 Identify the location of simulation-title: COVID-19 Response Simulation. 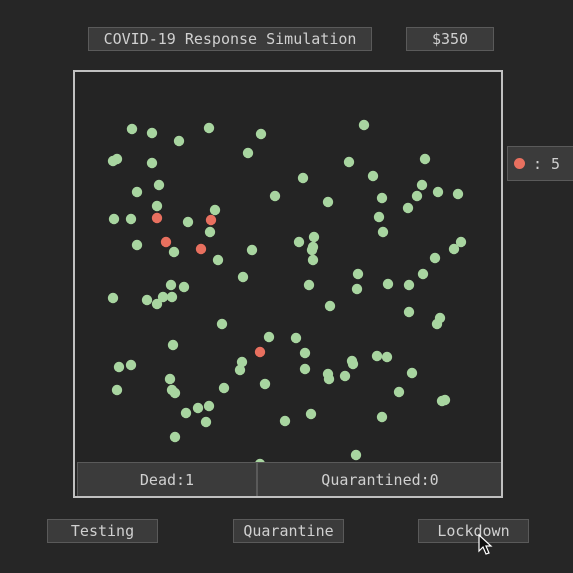
(230, 39).